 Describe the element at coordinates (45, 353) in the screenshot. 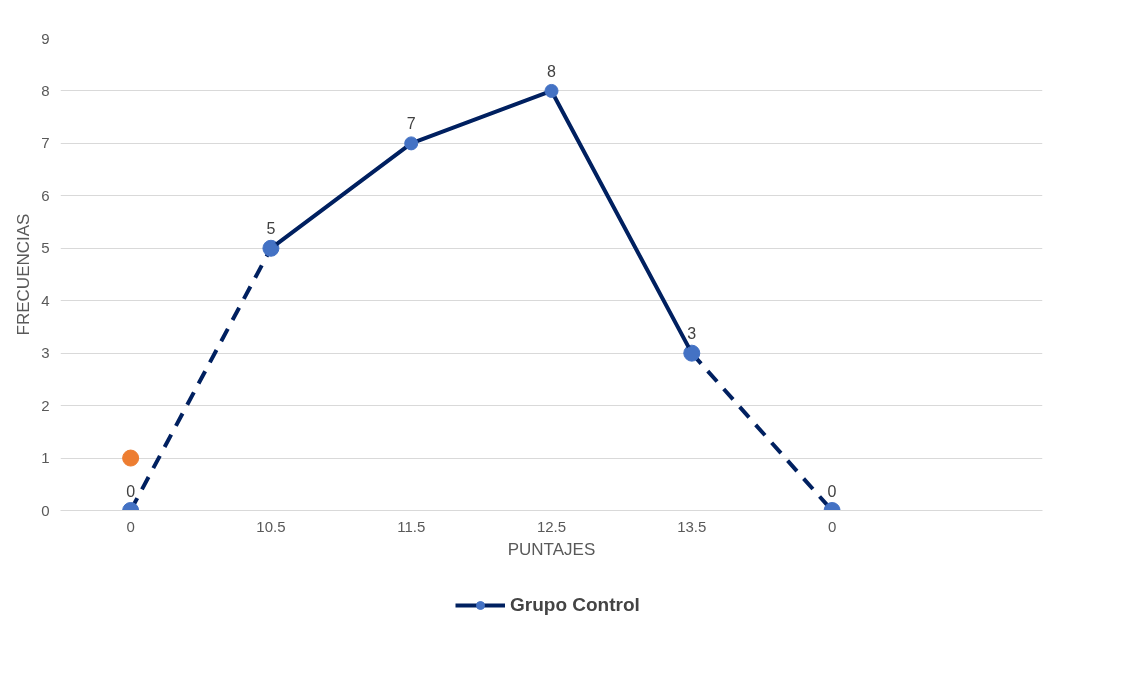

I see `y-tick-label: 3` at that location.